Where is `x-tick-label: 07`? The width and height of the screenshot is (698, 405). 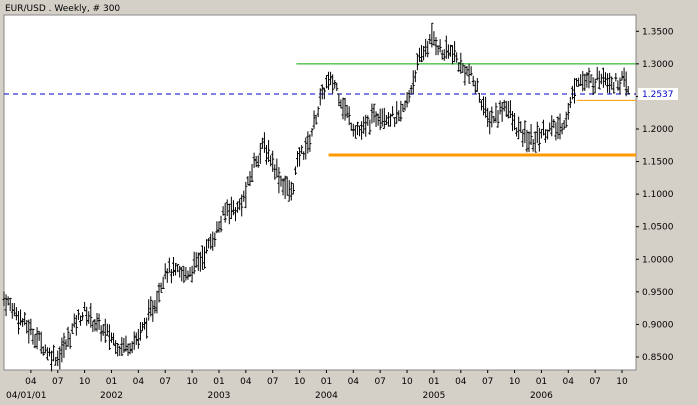 x-tick-label: 07 is located at coordinates (272, 382).